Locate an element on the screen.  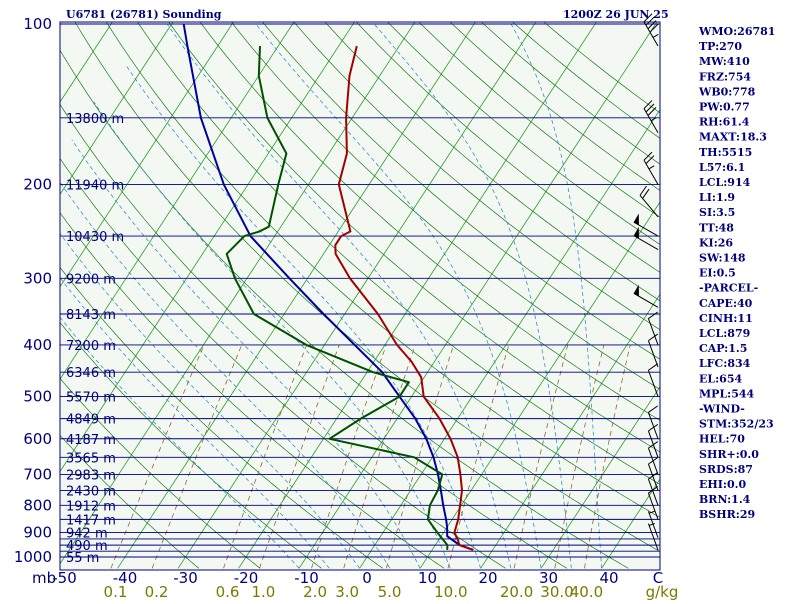
sounding-index-entry: -WIND- is located at coordinates (722, 409).